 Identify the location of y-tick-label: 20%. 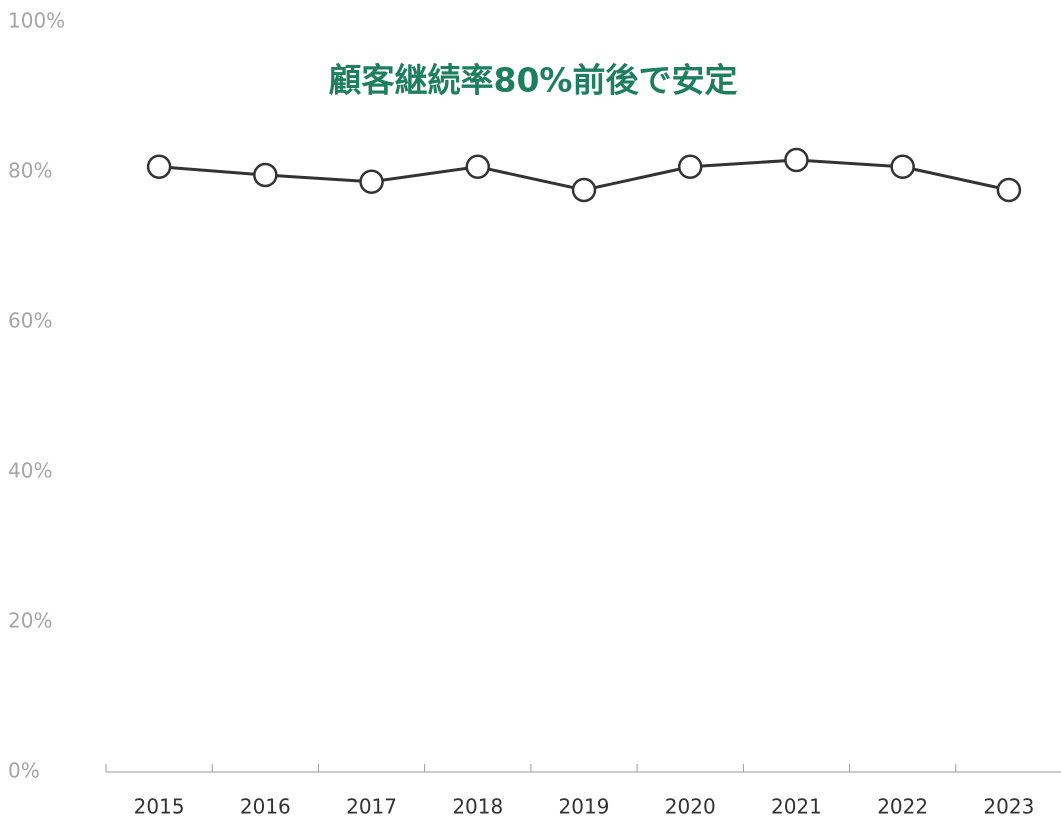
(30, 621).